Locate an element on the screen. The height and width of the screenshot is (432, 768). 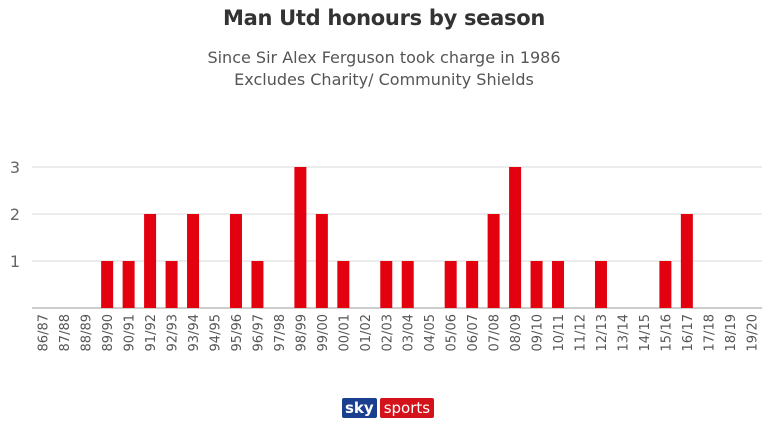
x-tick-label: 95/96 is located at coordinates (237, 332).